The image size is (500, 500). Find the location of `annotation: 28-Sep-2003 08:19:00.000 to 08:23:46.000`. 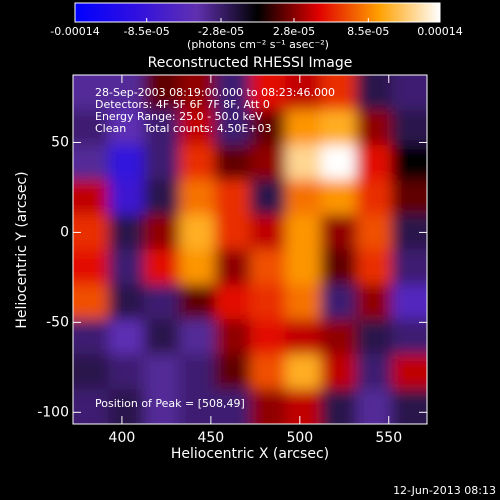

annotation: 28-Sep-2003 08:19:00.000 to 08:23:46.000 is located at coordinates (215, 92).